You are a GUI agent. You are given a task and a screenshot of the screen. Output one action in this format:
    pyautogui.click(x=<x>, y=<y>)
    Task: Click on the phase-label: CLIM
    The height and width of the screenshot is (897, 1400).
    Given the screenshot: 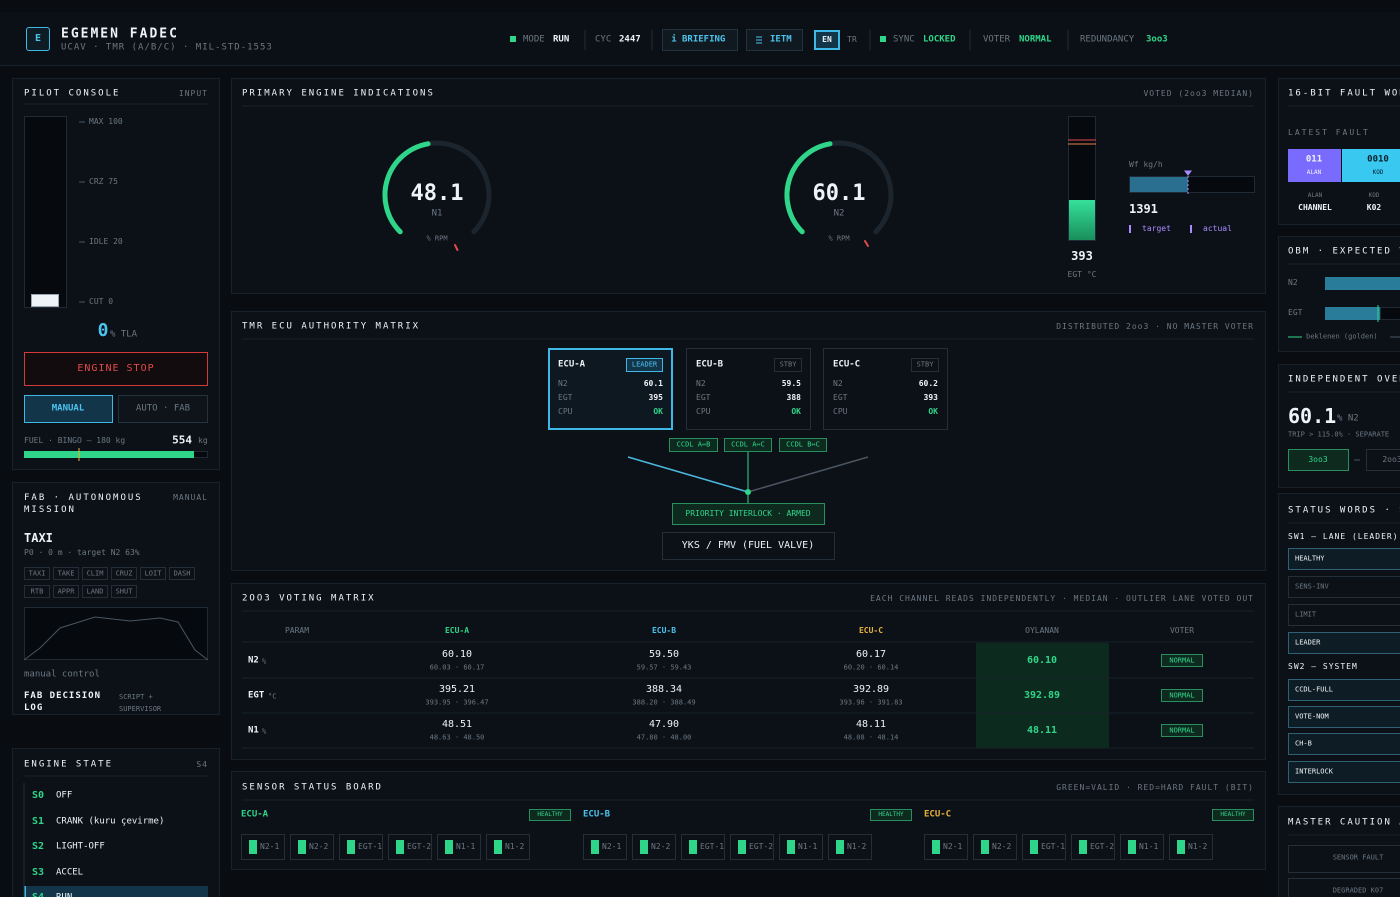 What is the action you would take?
    pyautogui.click(x=95, y=573)
    